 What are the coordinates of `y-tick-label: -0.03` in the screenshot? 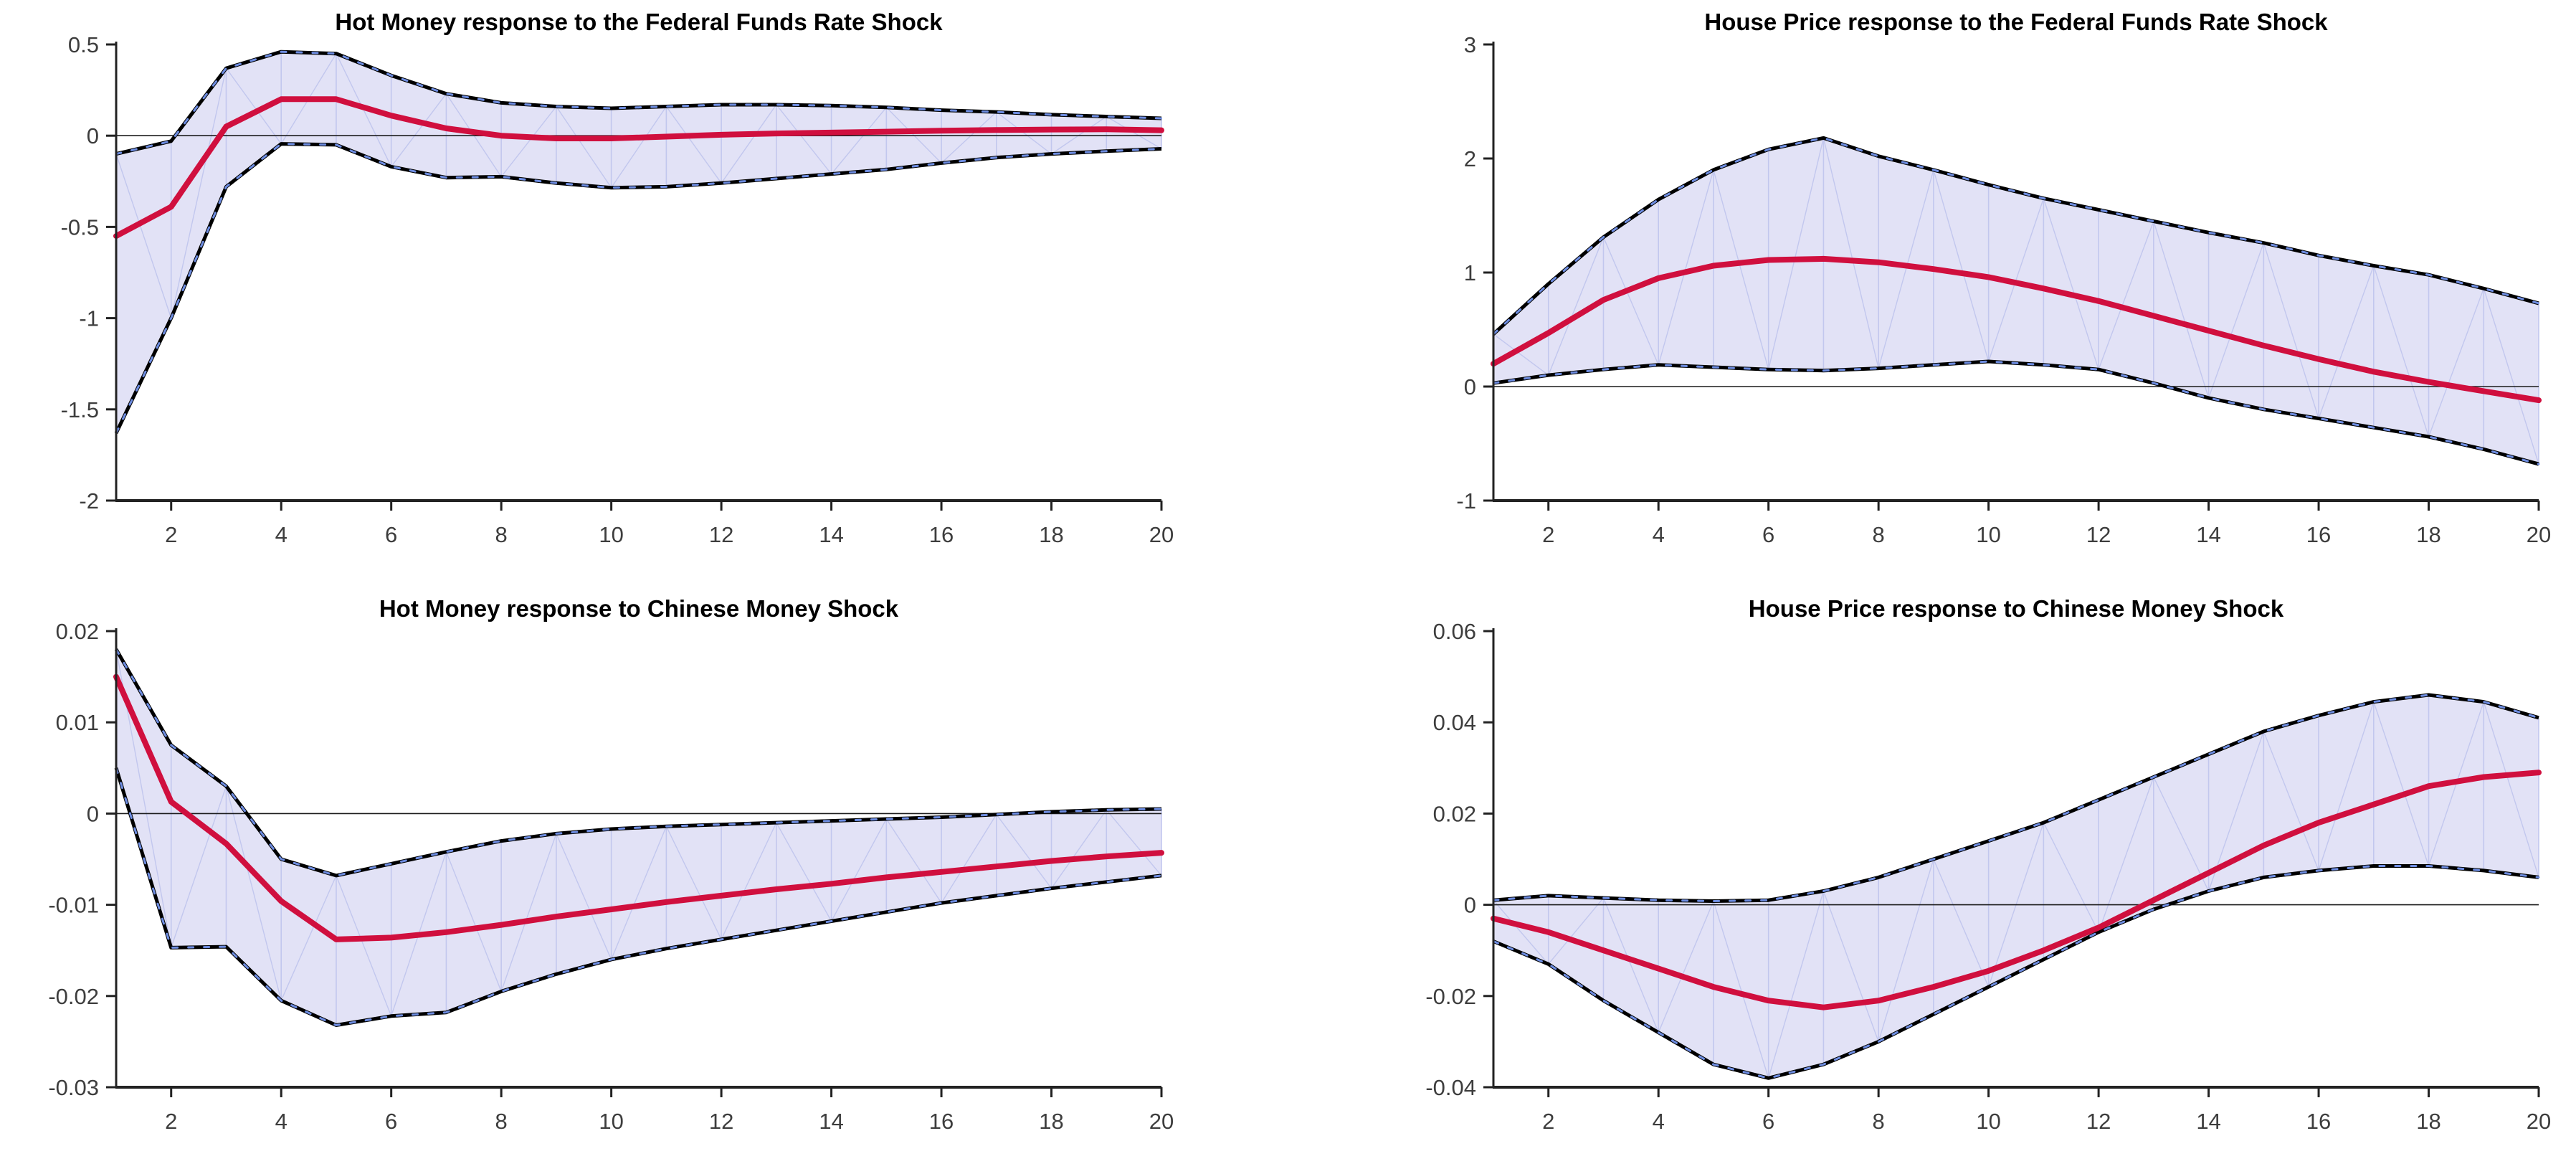 It's located at (73, 1087).